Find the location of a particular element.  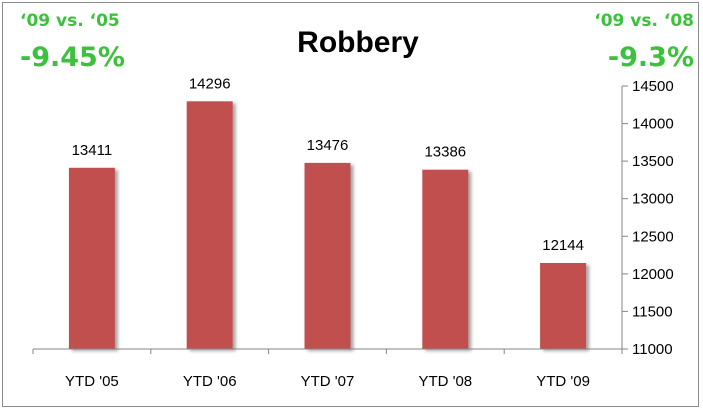

category-label-5: YTD '09 is located at coordinates (563, 381).